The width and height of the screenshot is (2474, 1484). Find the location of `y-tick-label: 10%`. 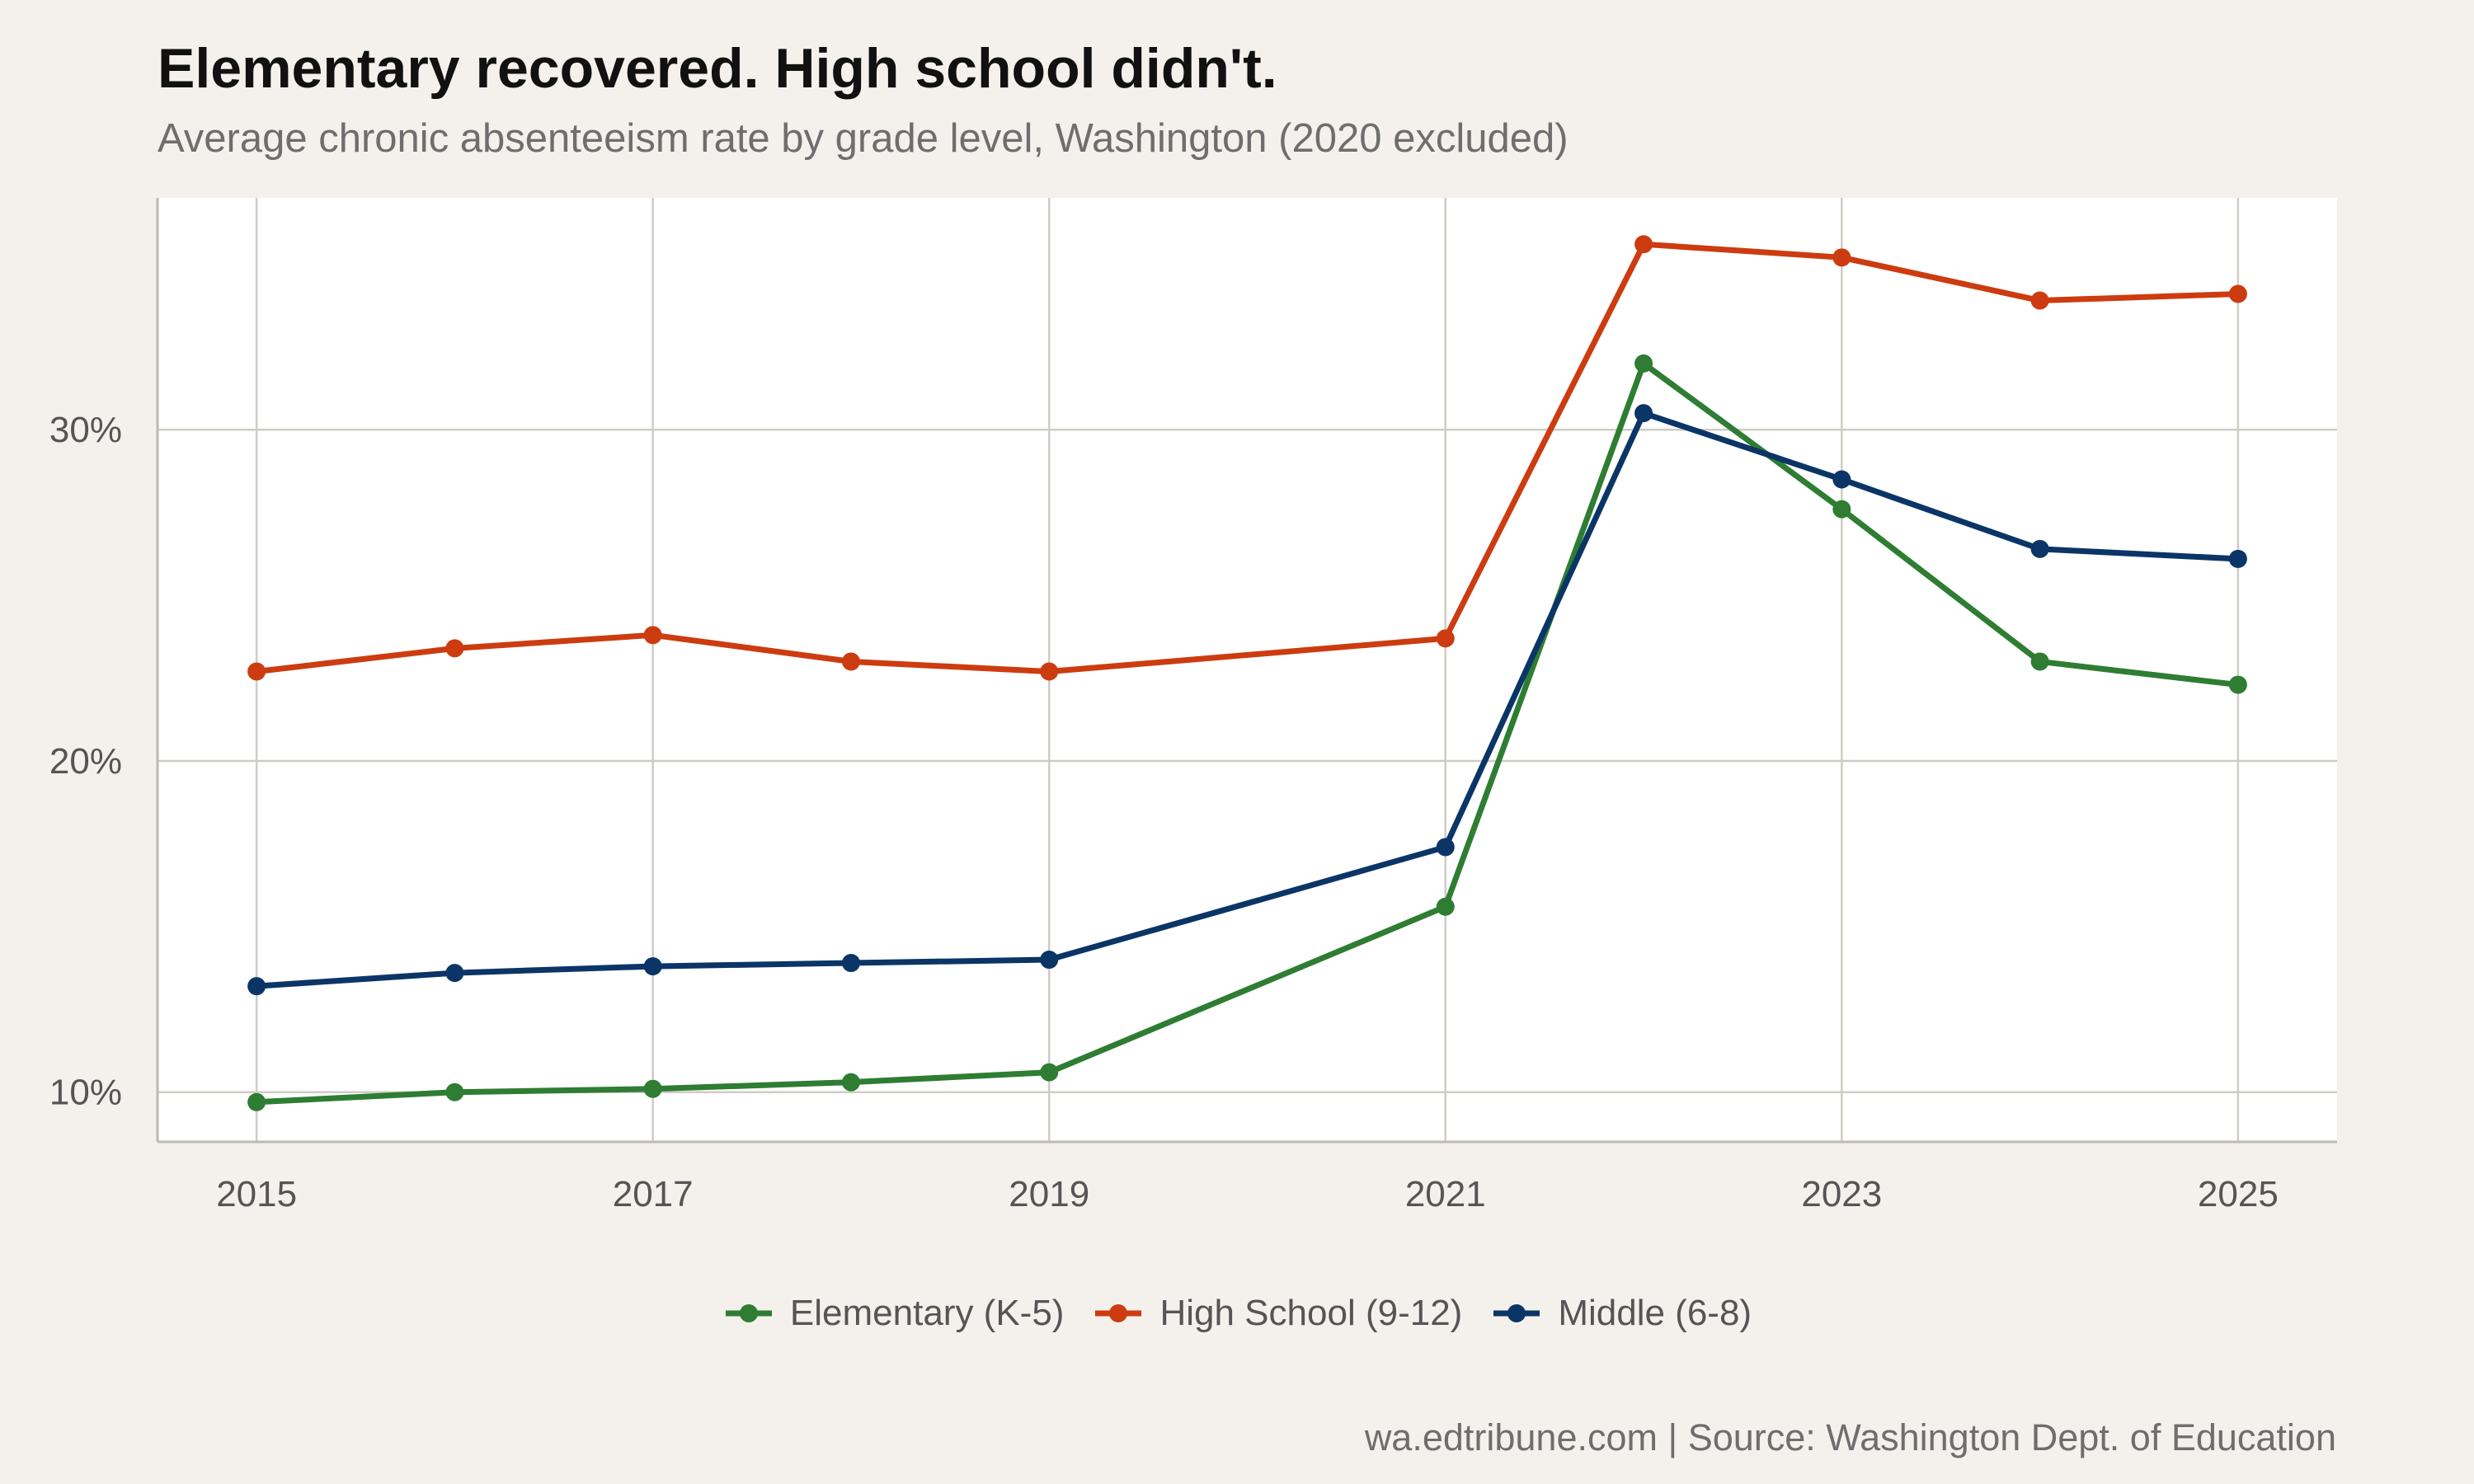

y-tick-label: 10% is located at coordinates (85, 1093).